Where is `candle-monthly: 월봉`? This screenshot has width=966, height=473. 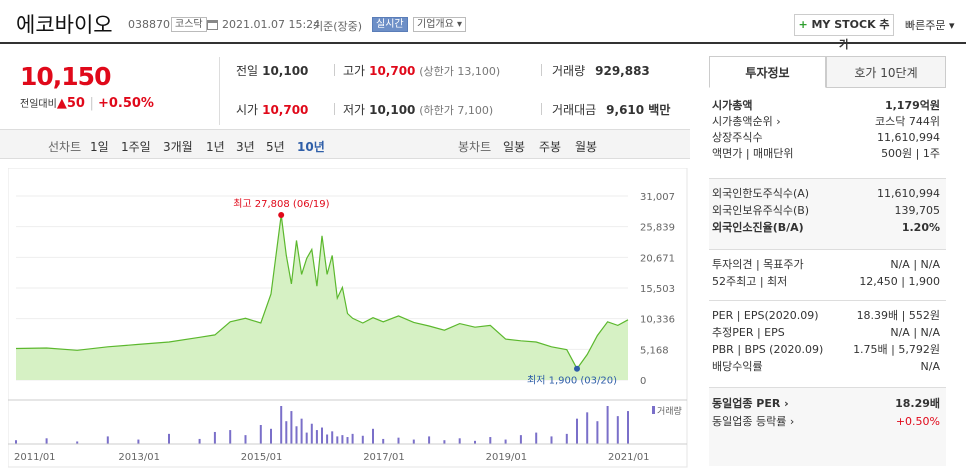
candle-monthly: 월봉 is located at coordinates (586, 147).